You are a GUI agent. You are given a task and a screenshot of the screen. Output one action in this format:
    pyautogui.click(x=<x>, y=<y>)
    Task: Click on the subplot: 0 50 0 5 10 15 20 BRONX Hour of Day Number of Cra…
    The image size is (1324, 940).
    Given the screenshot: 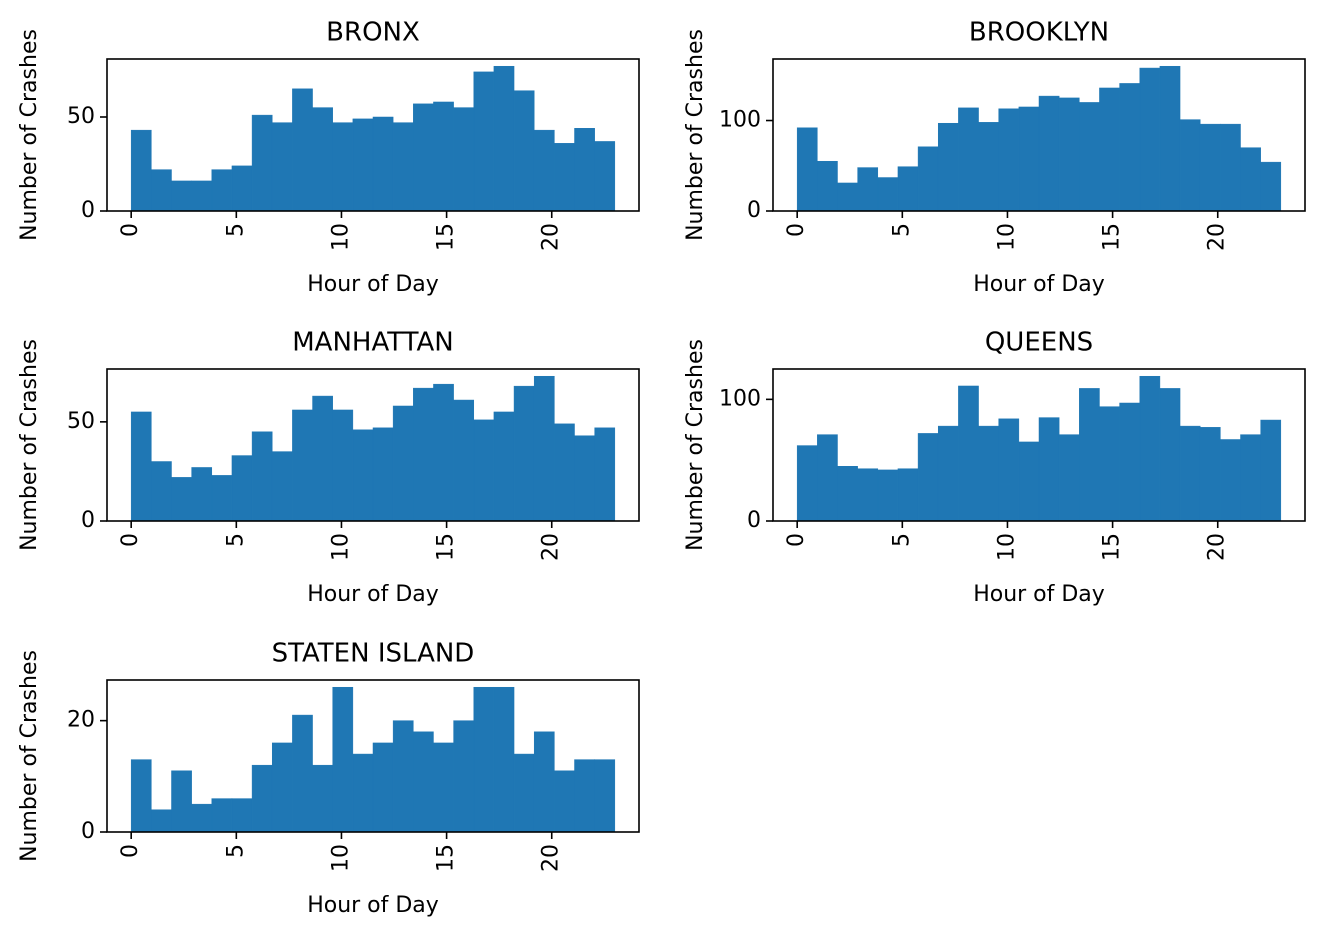 What is the action you would take?
    pyautogui.click(x=328, y=157)
    